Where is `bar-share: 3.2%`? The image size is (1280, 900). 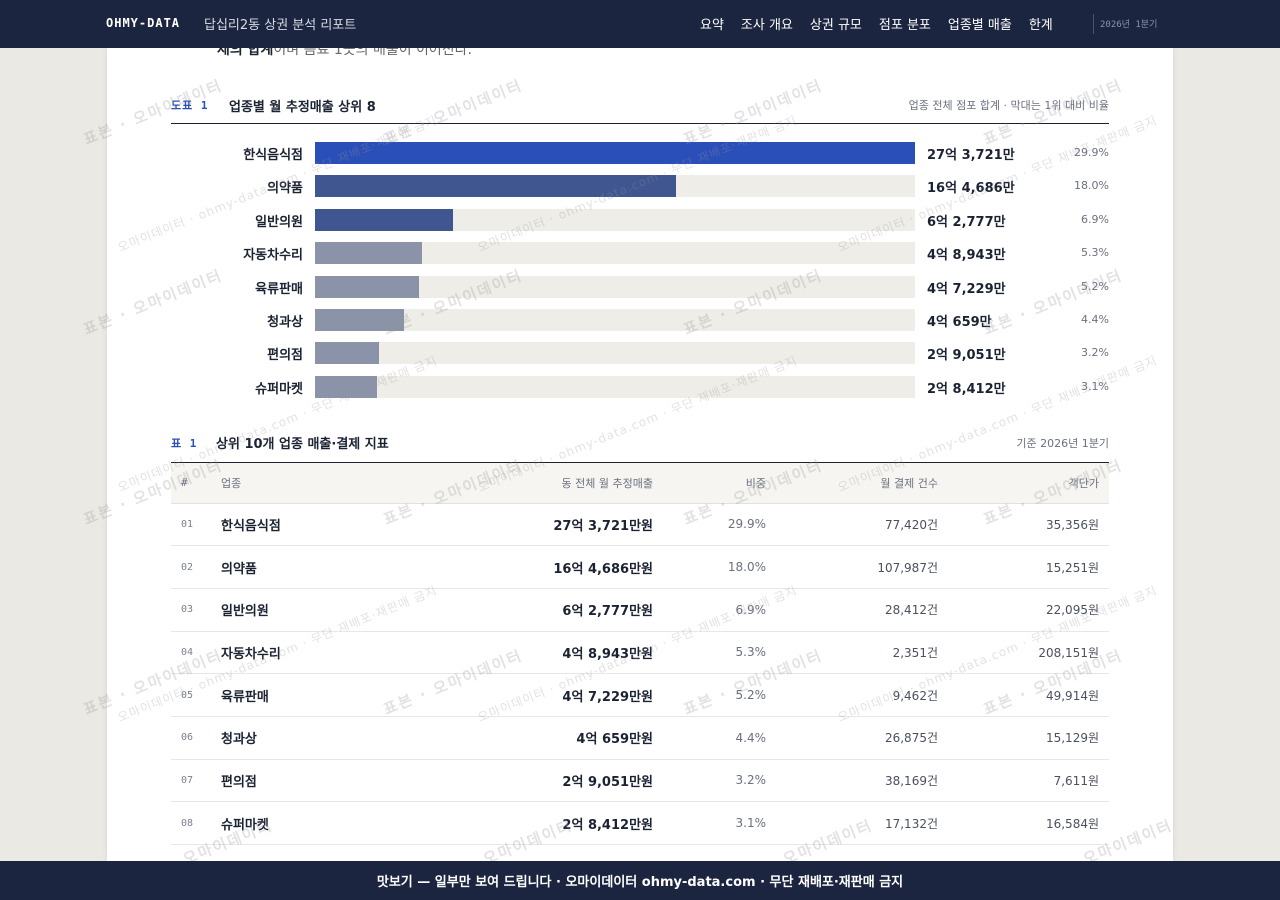 bar-share: 3.2% is located at coordinates (1095, 353).